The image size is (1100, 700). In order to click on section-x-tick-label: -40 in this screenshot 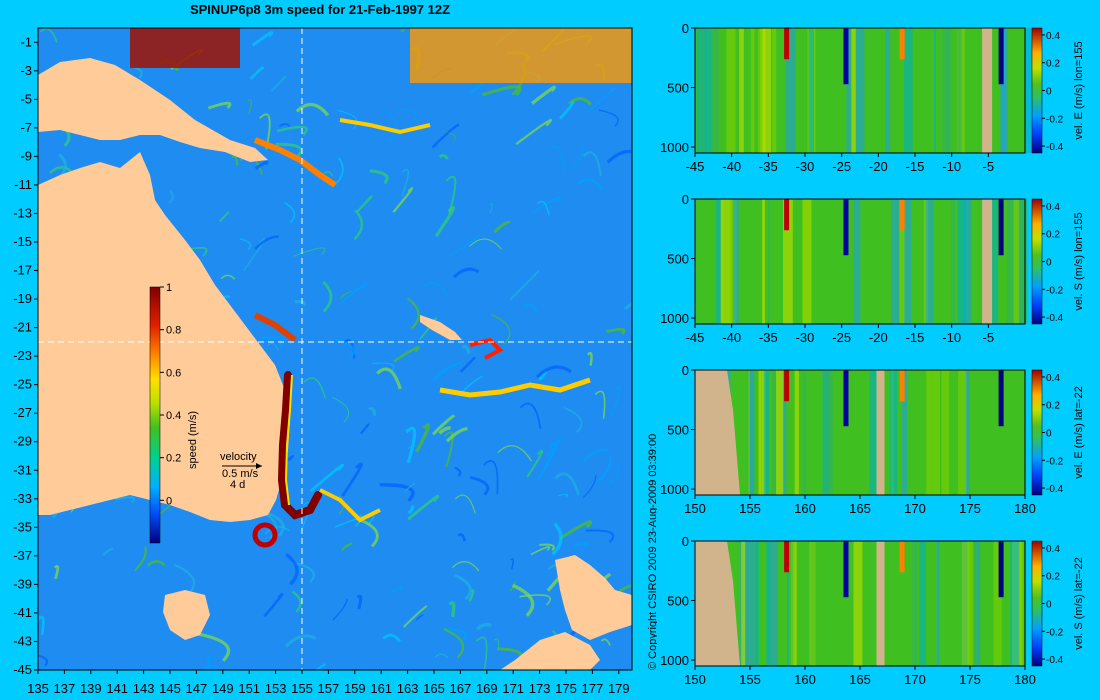, I will do `click(731, 166)`.